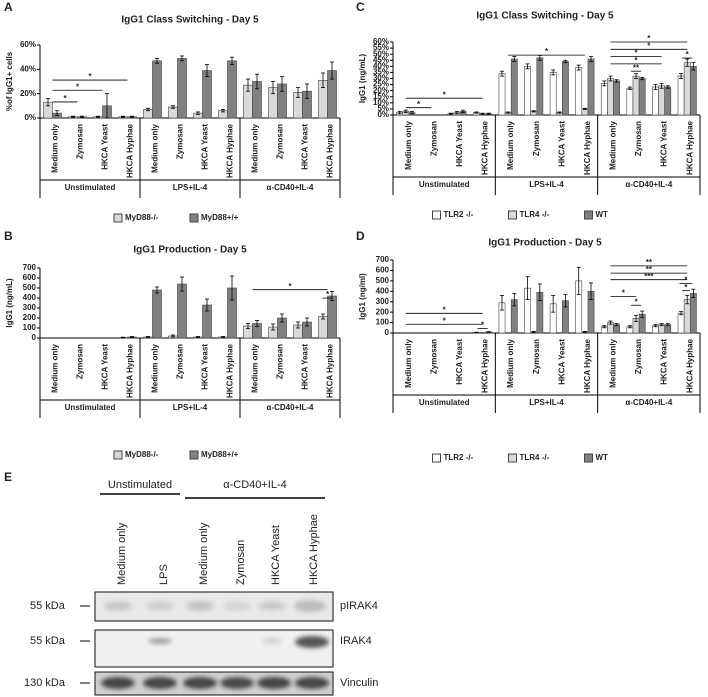 The width and height of the screenshot is (708, 697). Describe the element at coordinates (8, 7) in the screenshot. I see `panel-letter: A` at that location.